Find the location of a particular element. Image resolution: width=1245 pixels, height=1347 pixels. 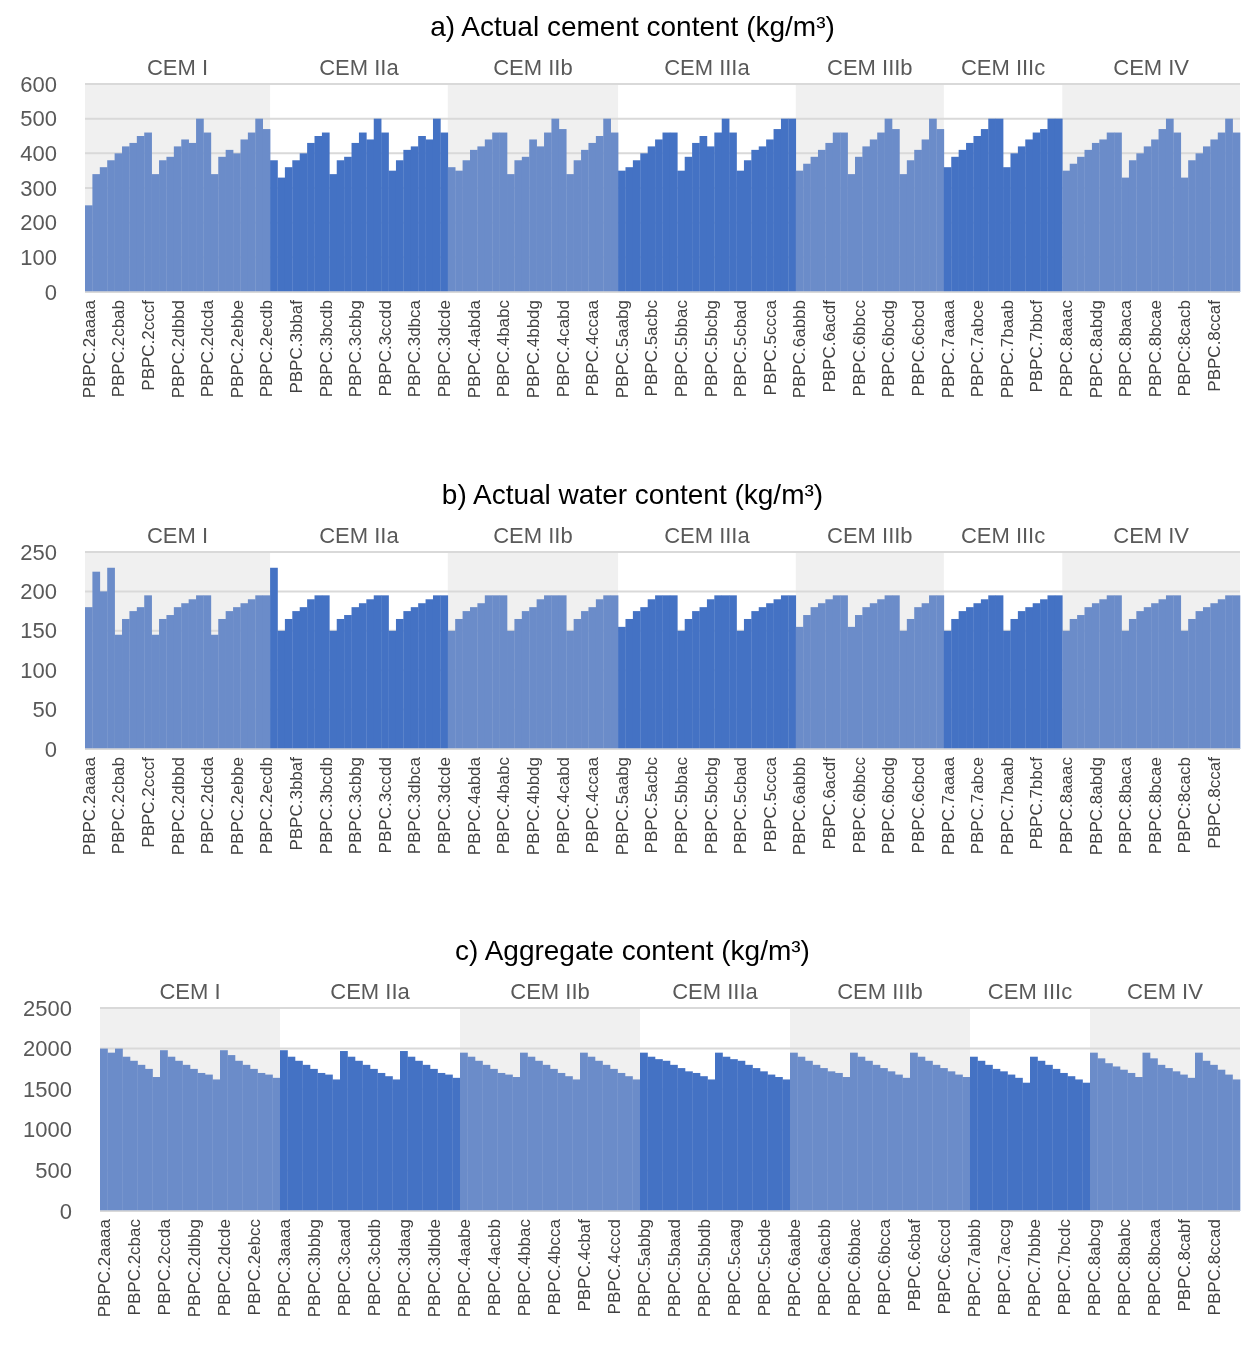

x-tick-label: PBPC.4cbaf is located at coordinates (584, 1265).